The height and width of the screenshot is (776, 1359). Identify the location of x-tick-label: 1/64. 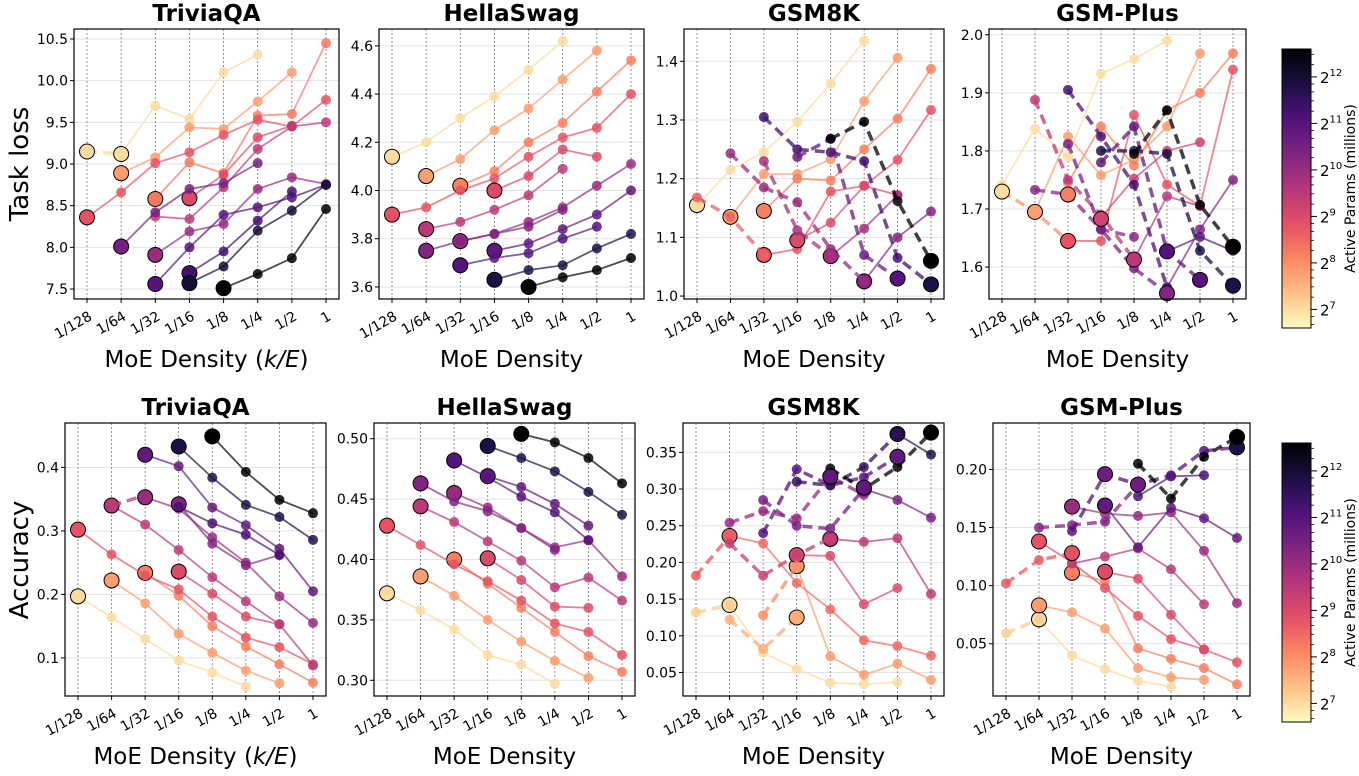
(720, 324).